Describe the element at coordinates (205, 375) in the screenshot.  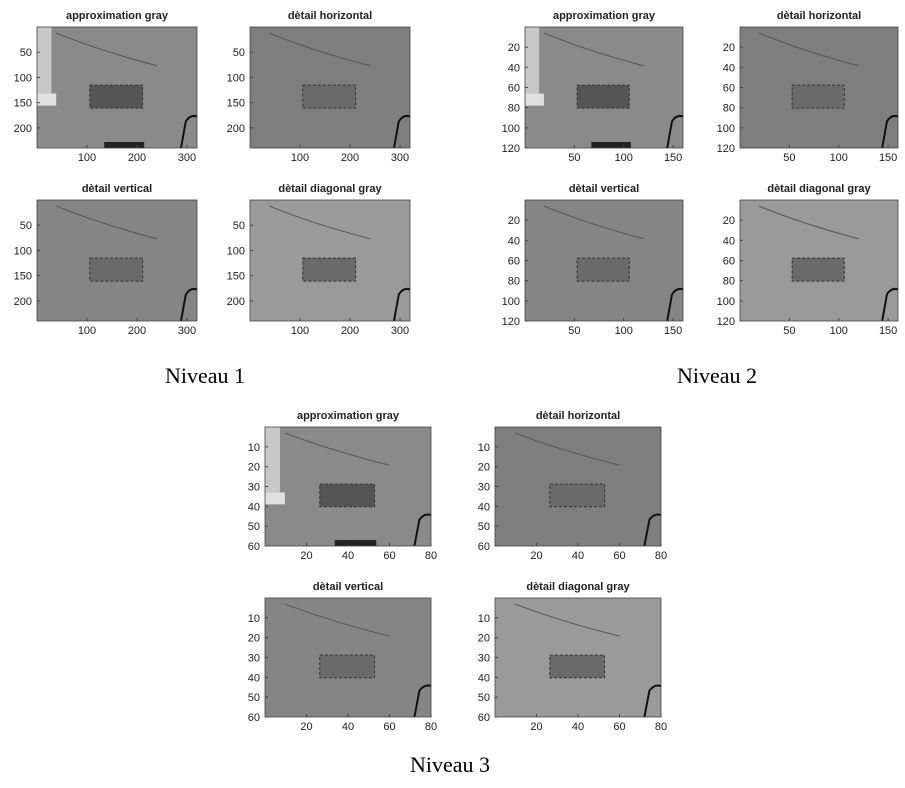
I see `caption: Niveau 1` at that location.